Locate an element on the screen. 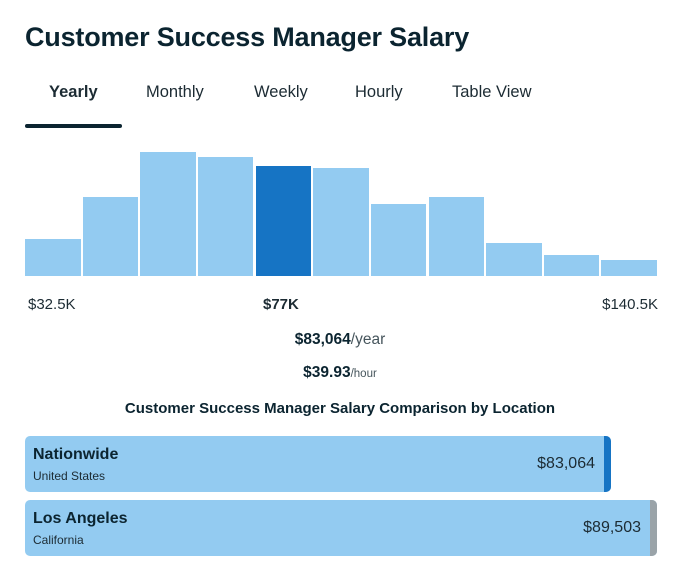 This screenshot has width=680, height=565. average-yearly-salary: $83,064/year is located at coordinates (340, 340).